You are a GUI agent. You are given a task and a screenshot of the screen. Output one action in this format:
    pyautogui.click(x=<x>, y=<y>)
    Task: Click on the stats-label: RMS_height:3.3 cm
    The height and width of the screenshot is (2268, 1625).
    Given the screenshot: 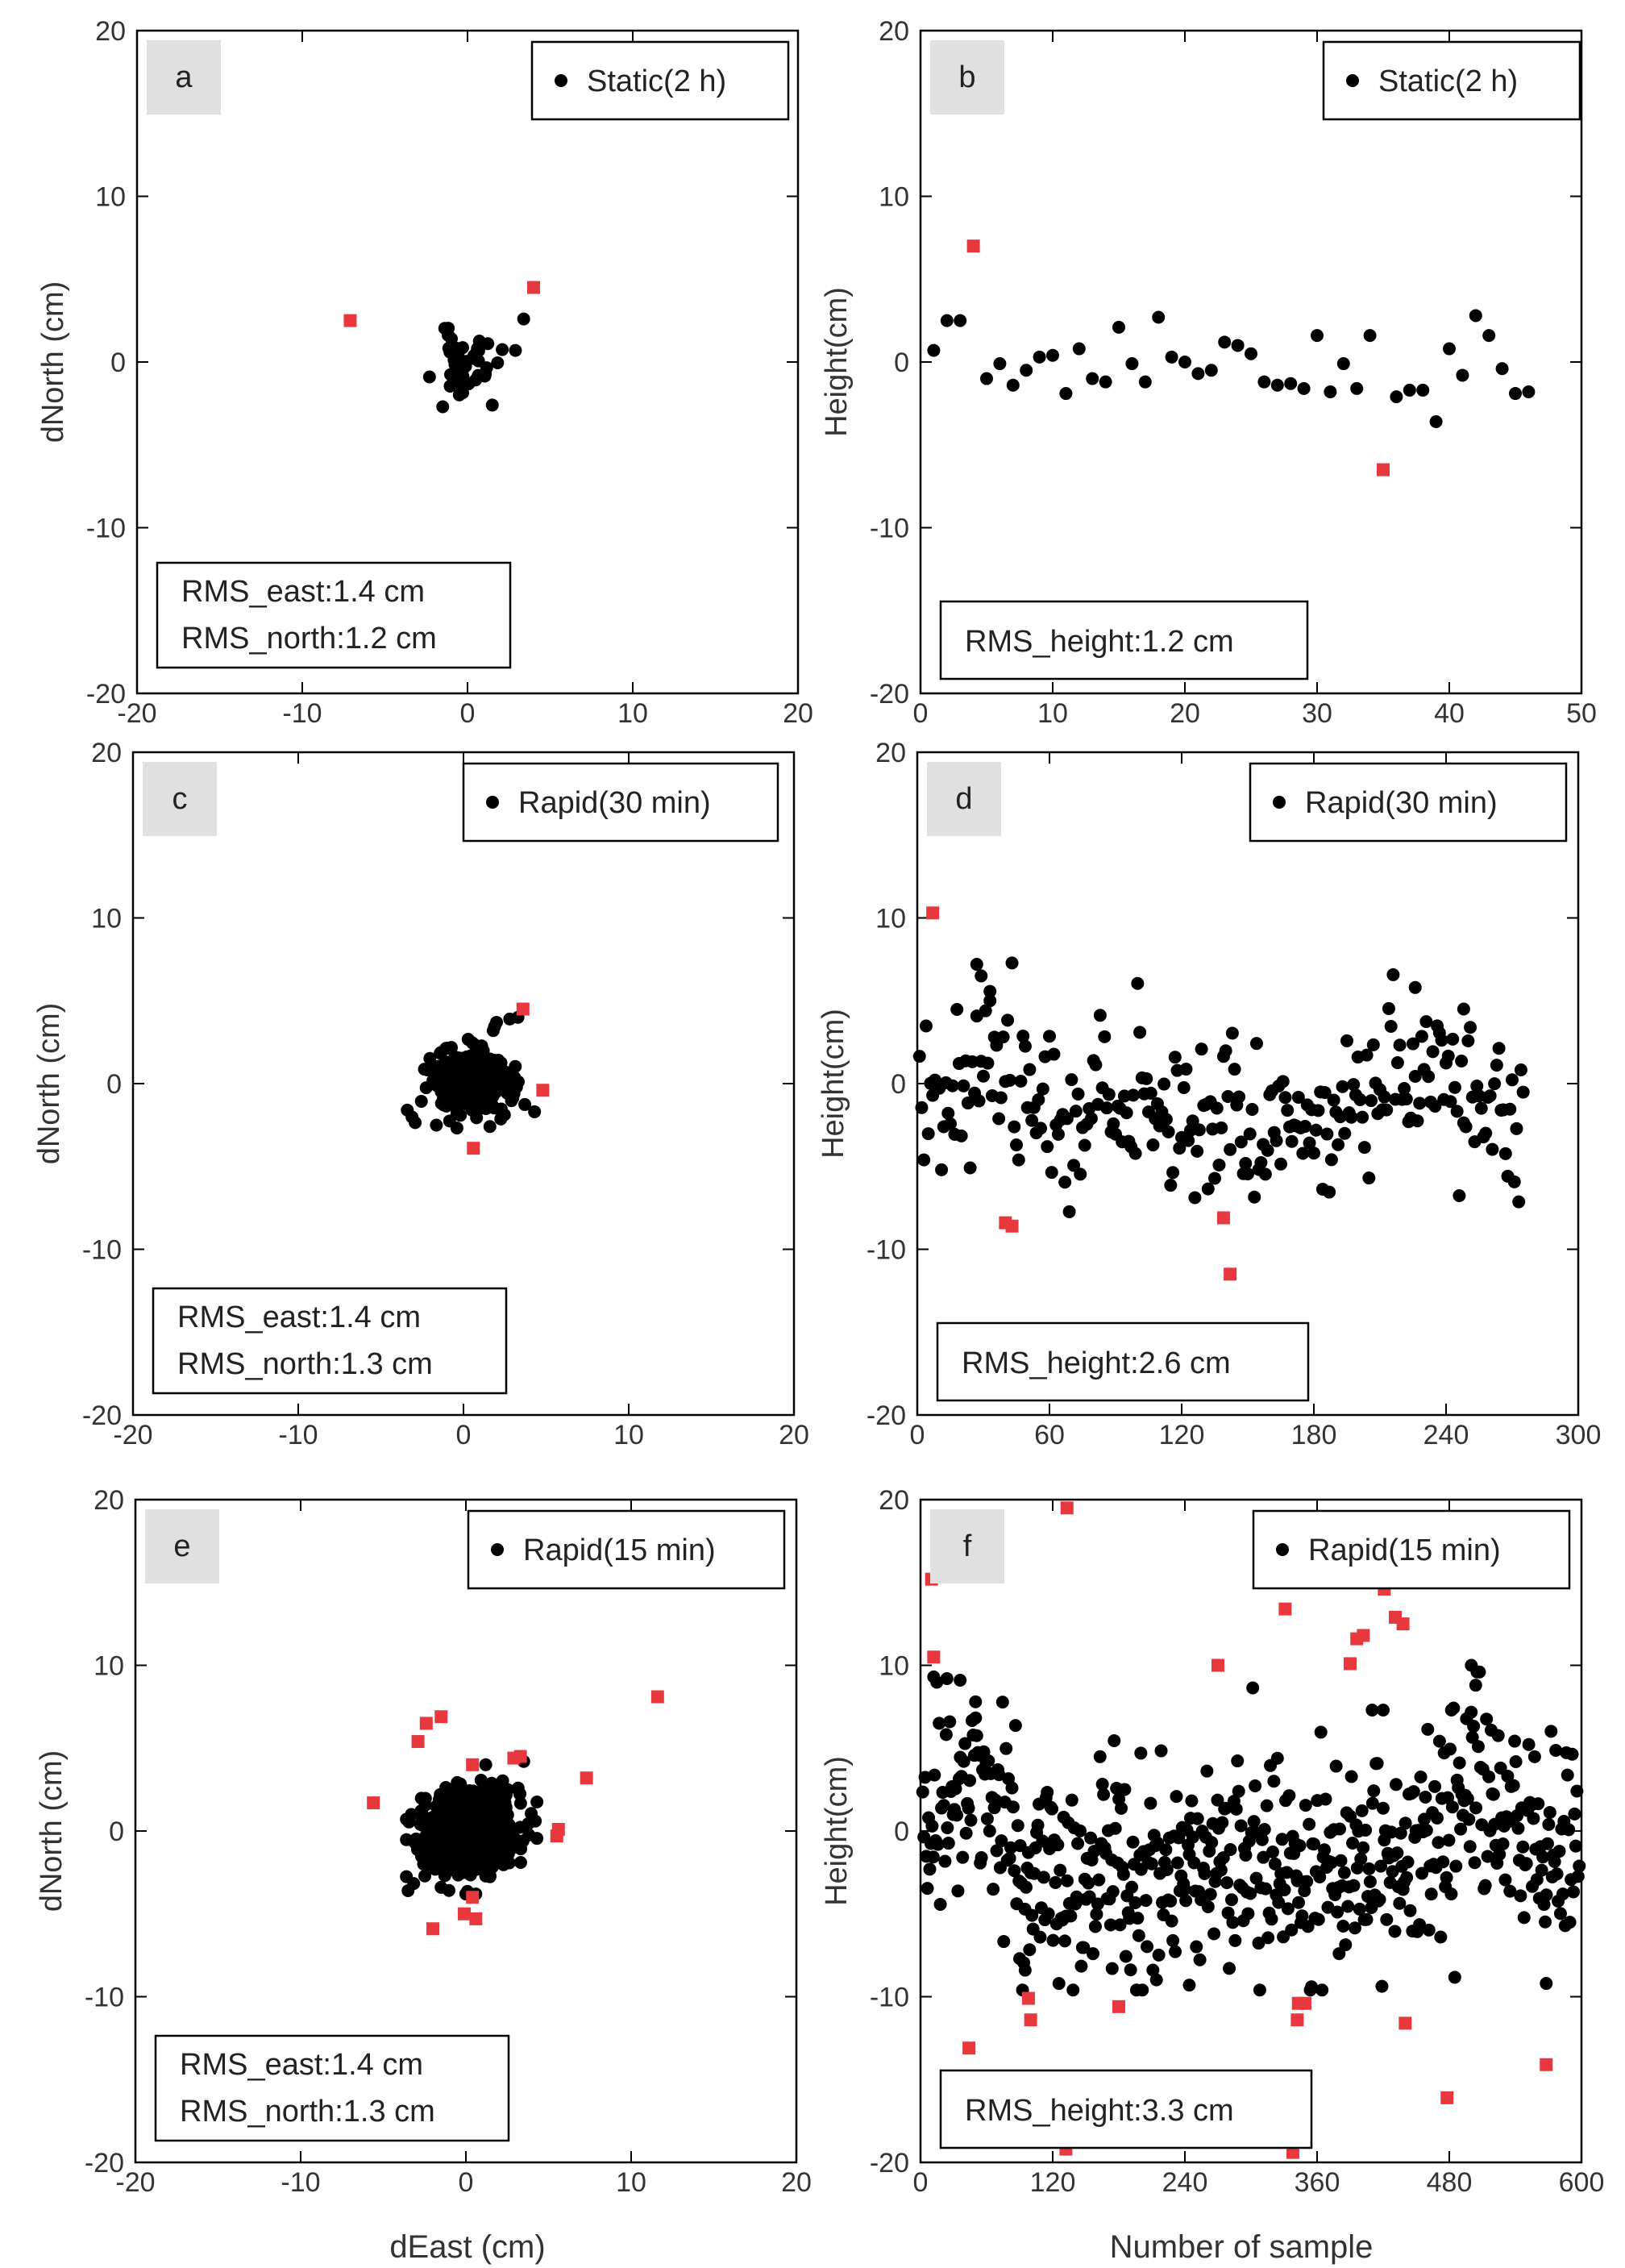 What is the action you would take?
    pyautogui.click(x=1100, y=2111)
    